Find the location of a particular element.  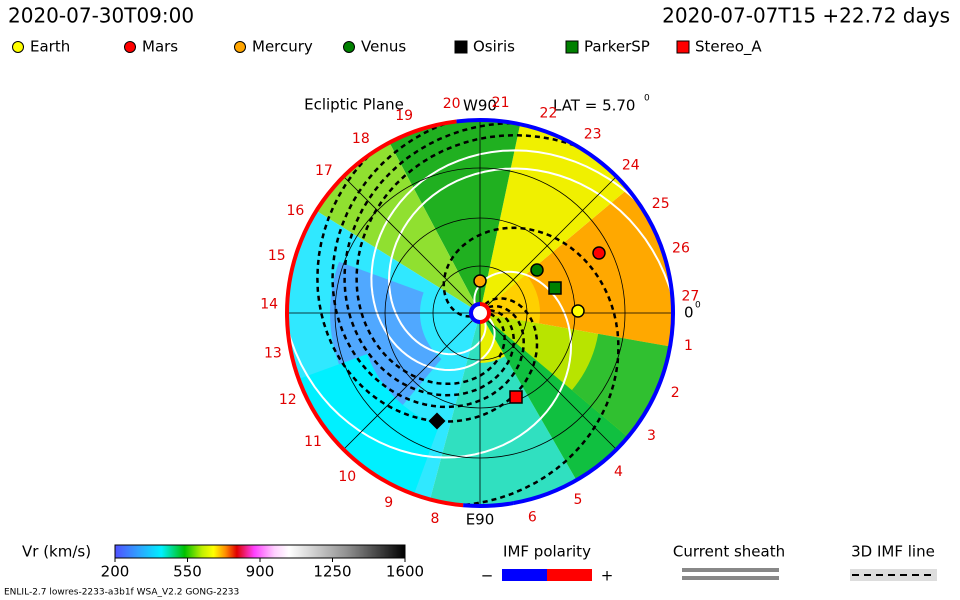

legend-label: Mercury is located at coordinates (282, 47).